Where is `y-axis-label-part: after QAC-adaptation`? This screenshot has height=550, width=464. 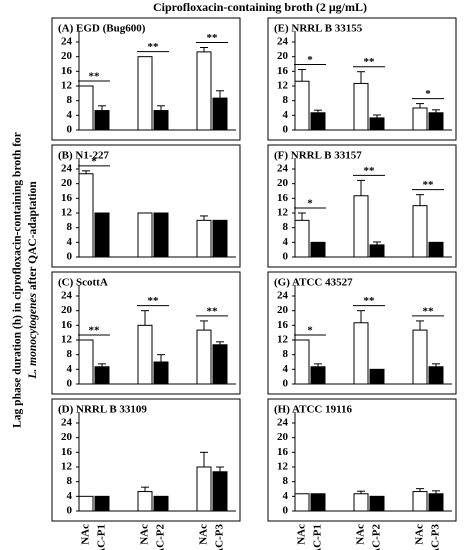 y-axis-label-part: after QAC-adaptation is located at coordinates (33, 237).